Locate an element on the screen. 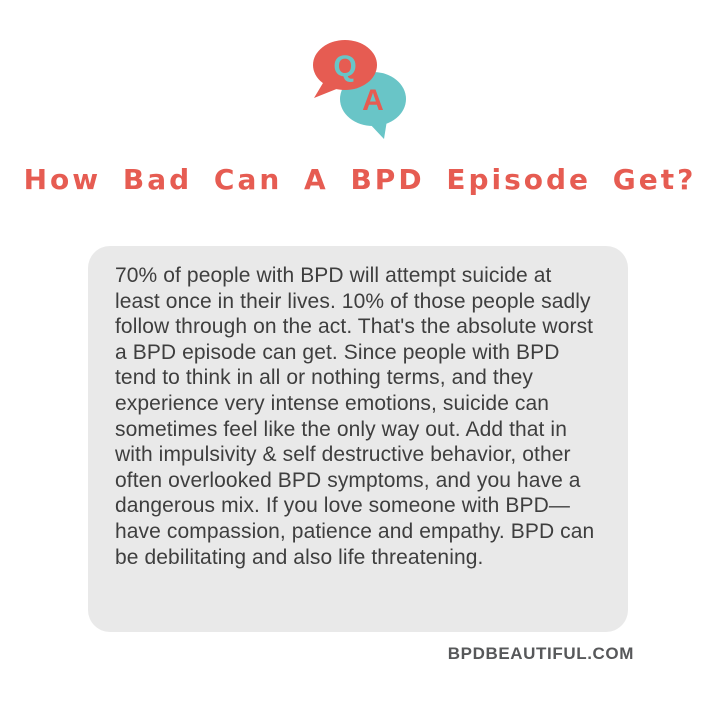  answer-letter: A is located at coordinates (373, 100).